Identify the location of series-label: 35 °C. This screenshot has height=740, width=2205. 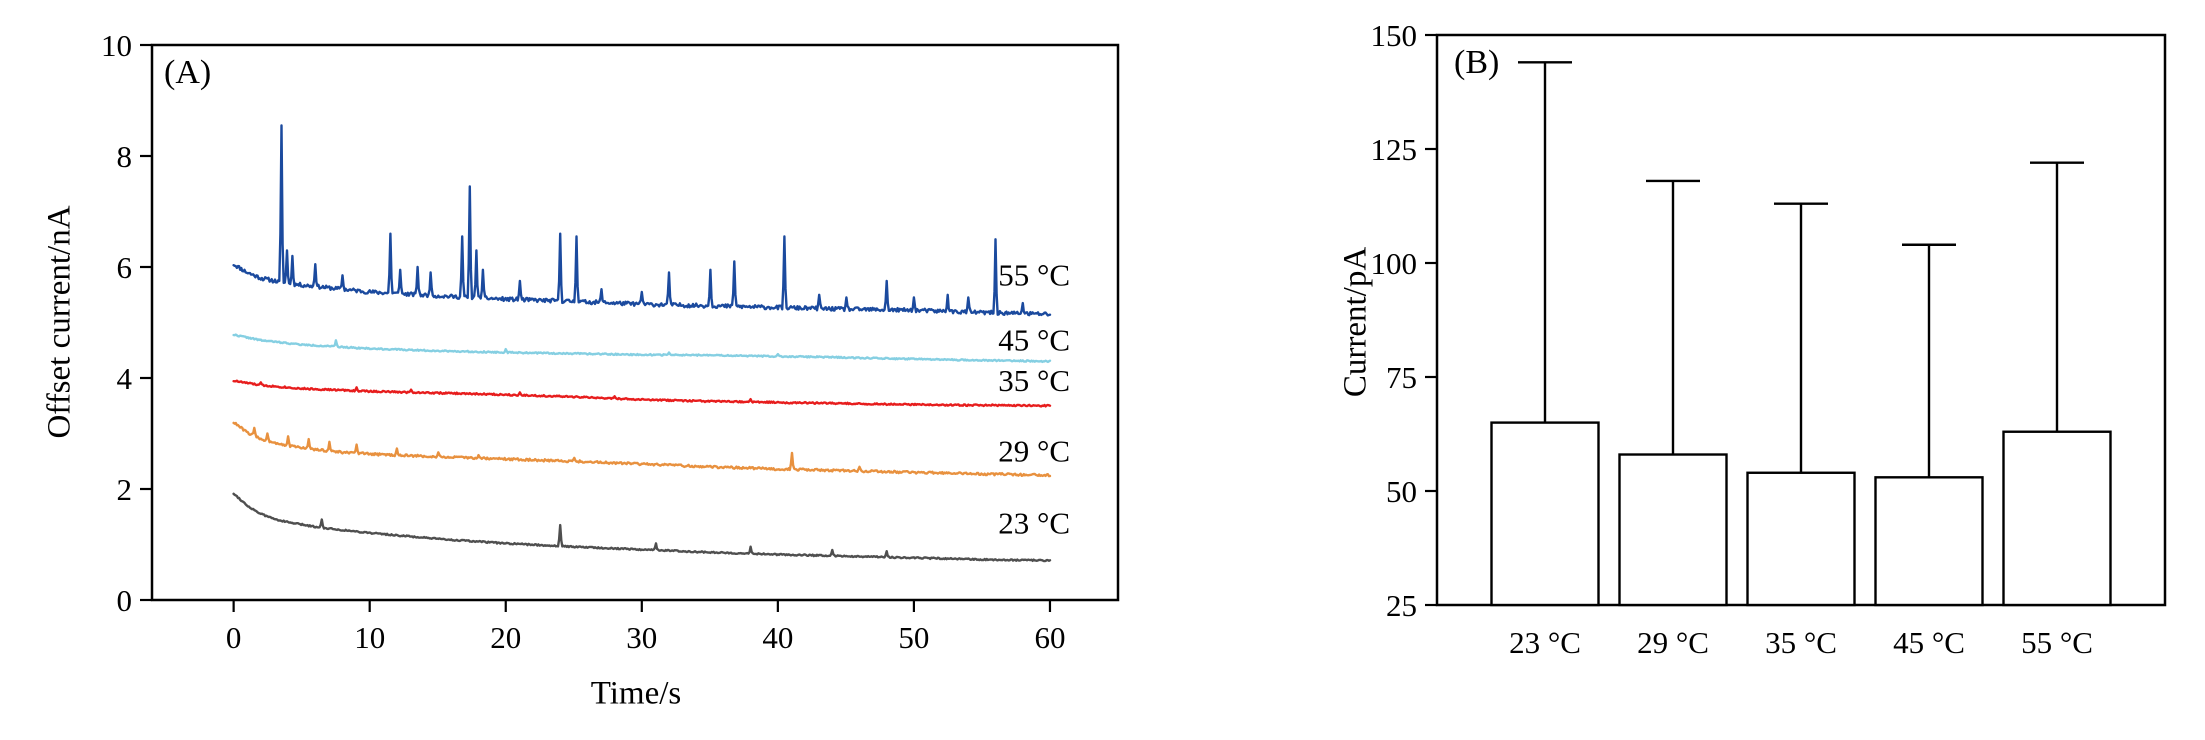
(1034, 380).